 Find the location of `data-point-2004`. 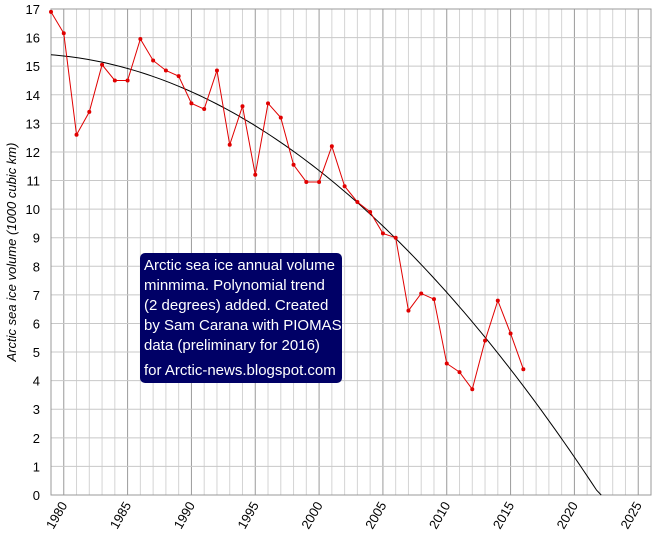

data-point-2004 is located at coordinates (370, 211).